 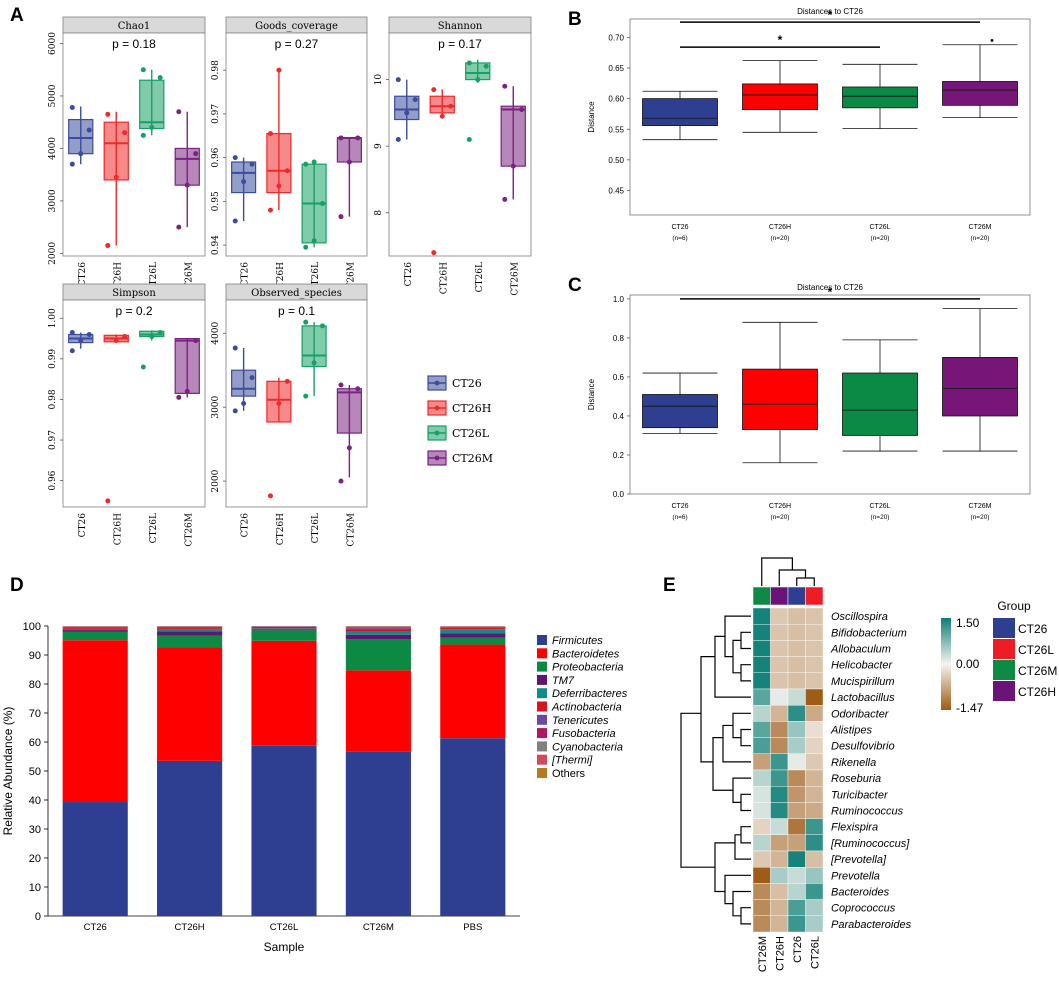 I want to click on bar-segment-deferribacteres, so click(x=284, y=629).